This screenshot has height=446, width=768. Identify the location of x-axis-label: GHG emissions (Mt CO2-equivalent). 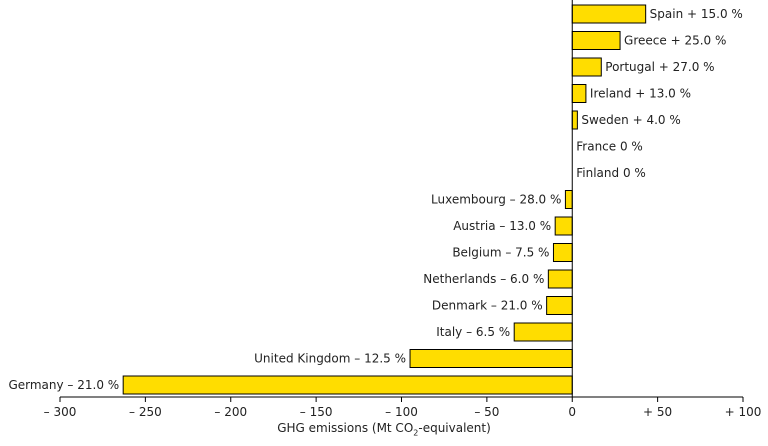
(384, 429).